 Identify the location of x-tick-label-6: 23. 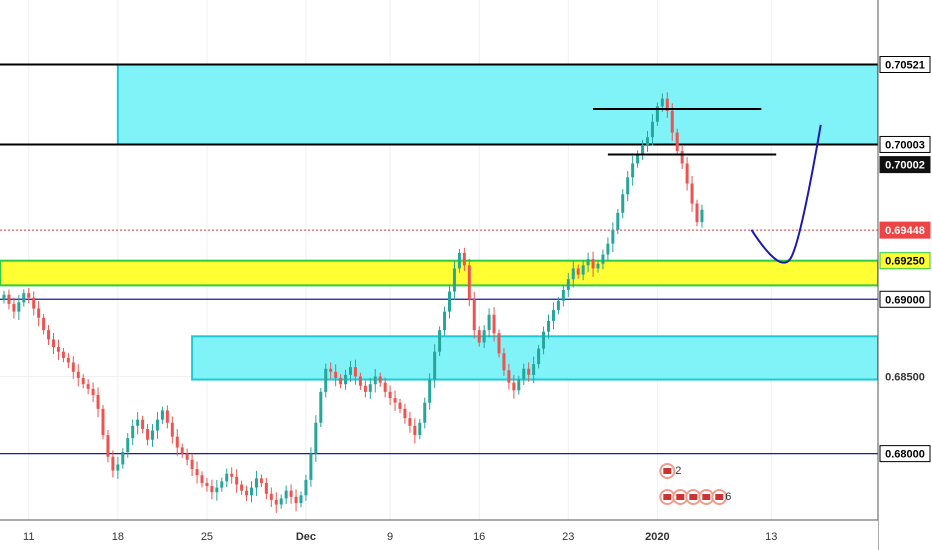
(568, 537).